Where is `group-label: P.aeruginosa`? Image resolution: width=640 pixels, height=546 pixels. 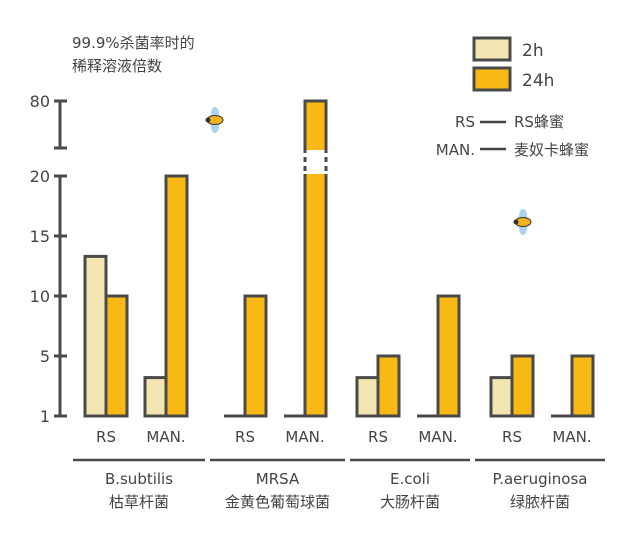 group-label: P.aeruginosa is located at coordinates (540, 479).